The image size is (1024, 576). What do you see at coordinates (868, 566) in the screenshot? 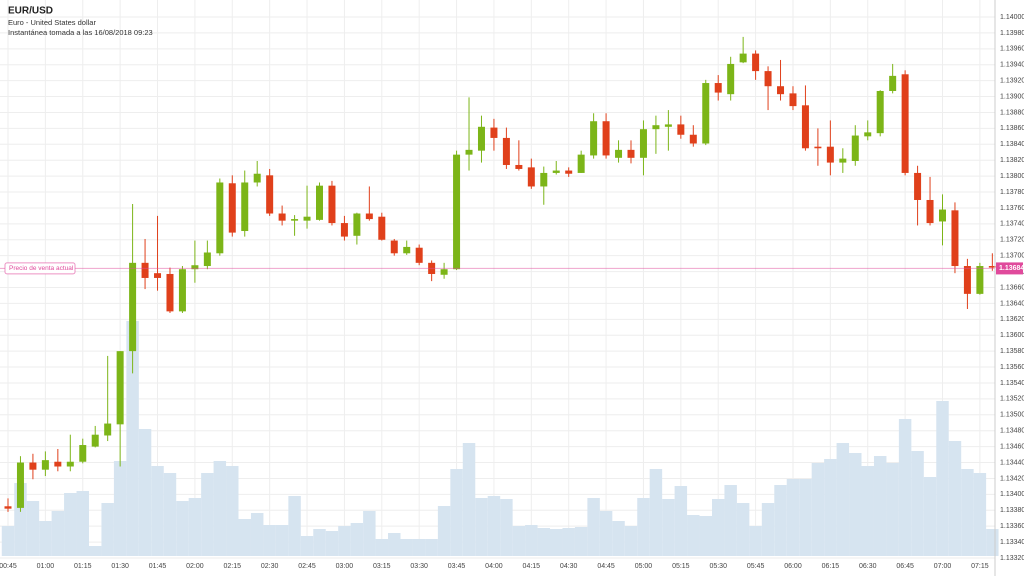
I see `x-tick-label: 06:30` at bounding box center [868, 566].